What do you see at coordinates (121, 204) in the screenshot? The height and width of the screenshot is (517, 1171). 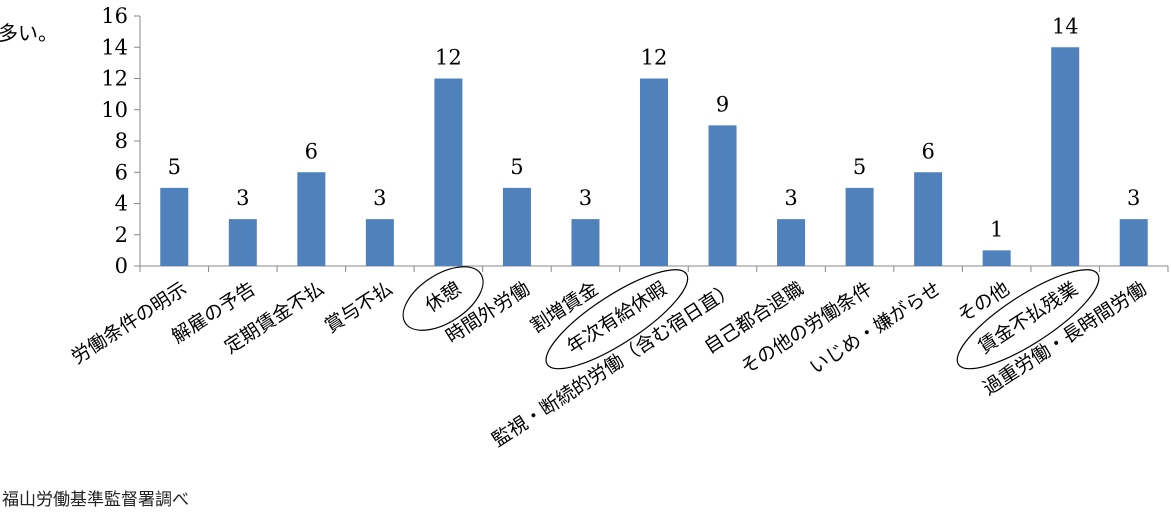 I see `y-tick-label: 4` at bounding box center [121, 204].